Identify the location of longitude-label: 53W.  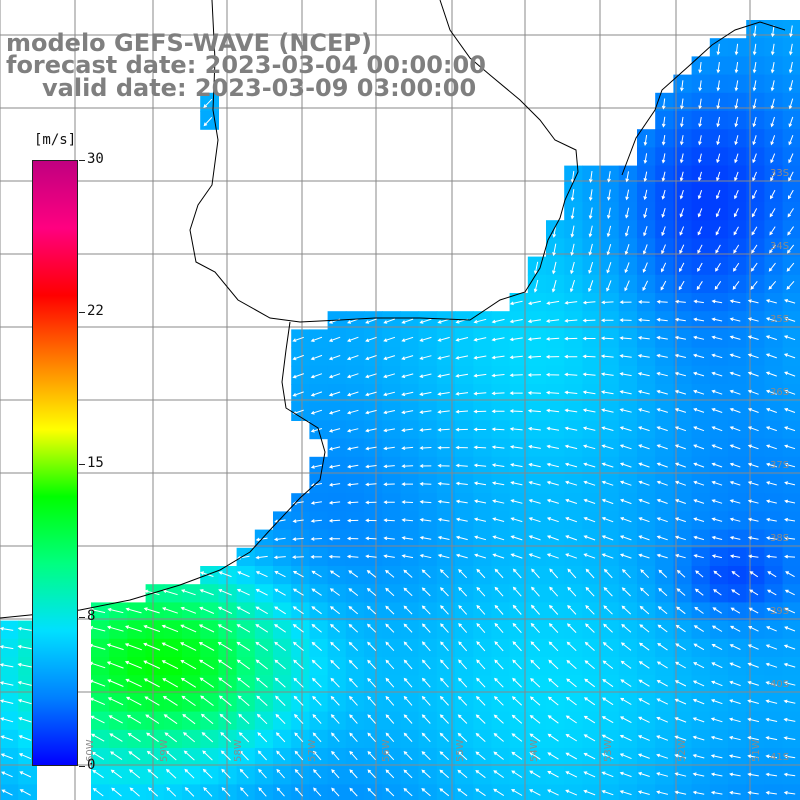
(608, 750).